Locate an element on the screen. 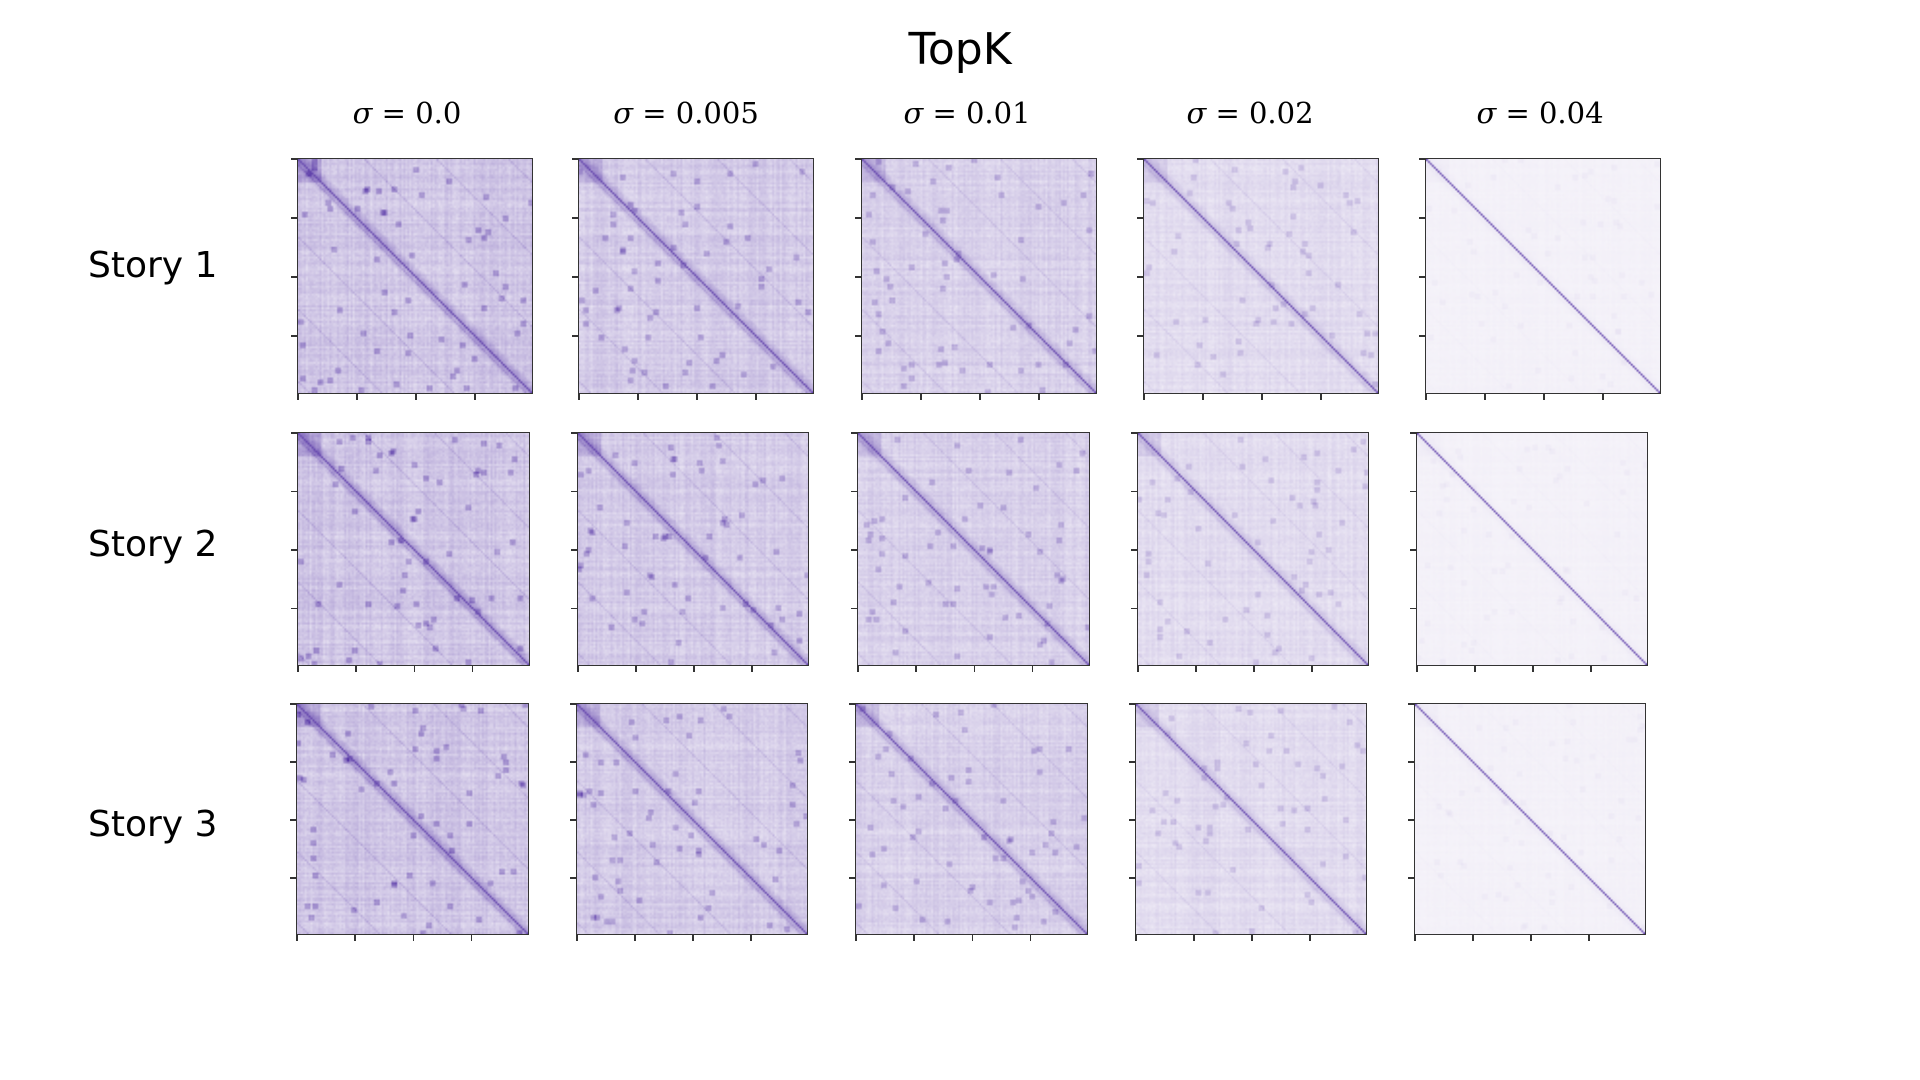 The image size is (1920, 1080). column-header-1: σ = 0.005 is located at coordinates (686, 113).